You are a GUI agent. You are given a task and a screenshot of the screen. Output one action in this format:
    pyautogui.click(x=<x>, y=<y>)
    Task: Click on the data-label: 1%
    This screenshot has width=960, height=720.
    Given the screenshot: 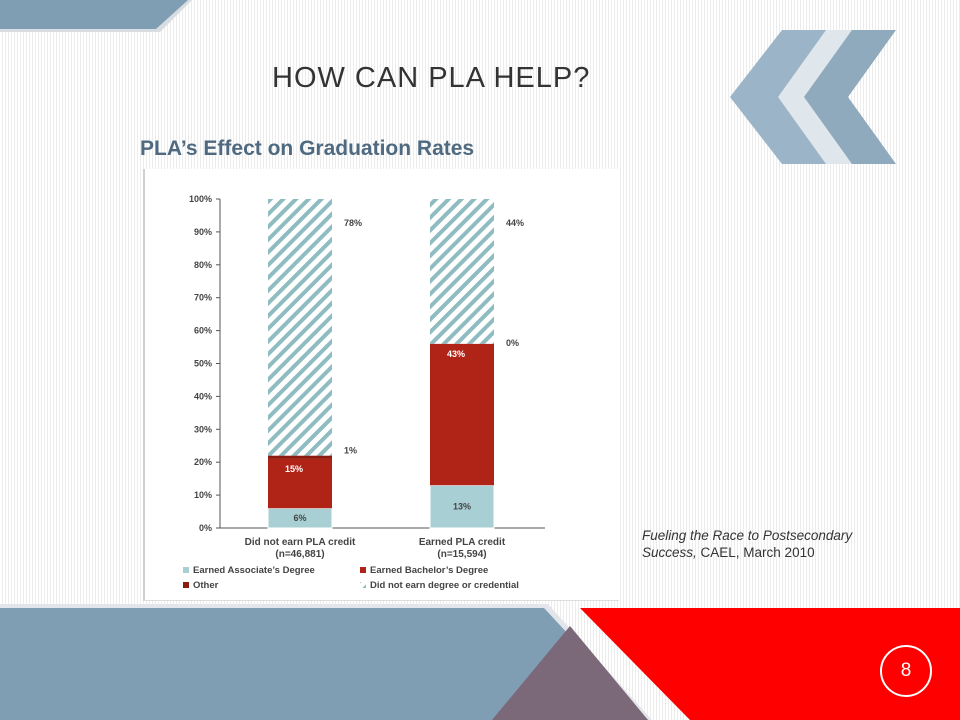 What is the action you would take?
    pyautogui.click(x=350, y=451)
    